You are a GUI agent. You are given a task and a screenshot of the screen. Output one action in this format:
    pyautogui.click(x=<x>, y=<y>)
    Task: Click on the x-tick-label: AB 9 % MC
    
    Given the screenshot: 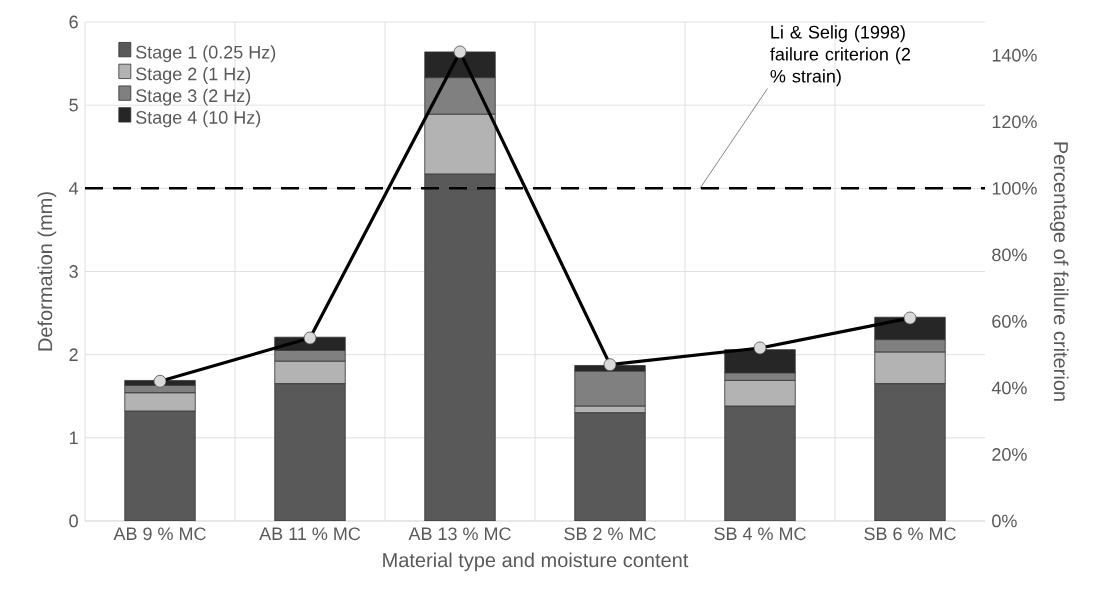 What is the action you would take?
    pyautogui.click(x=159, y=534)
    